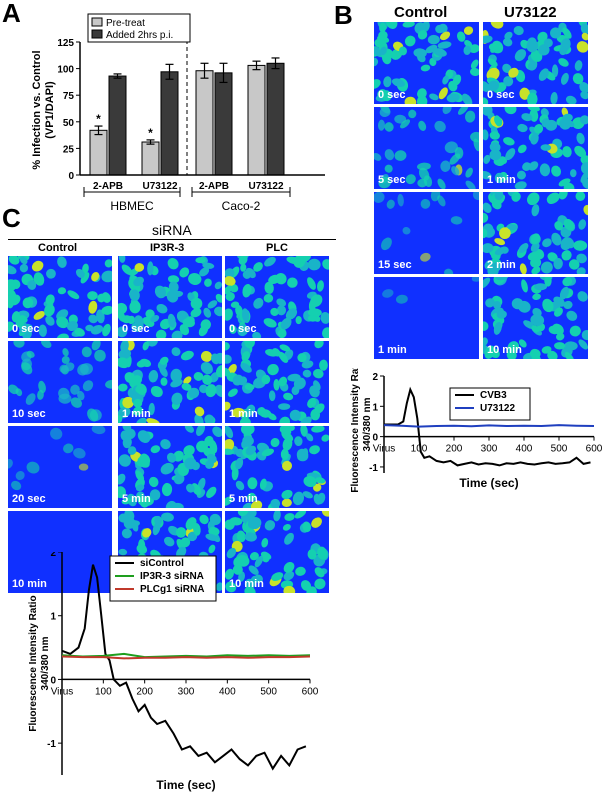 The width and height of the screenshot is (602, 800). What do you see at coordinates (426, 63) in the screenshot?
I see `microscopy-image: 0 sec` at bounding box center [426, 63].